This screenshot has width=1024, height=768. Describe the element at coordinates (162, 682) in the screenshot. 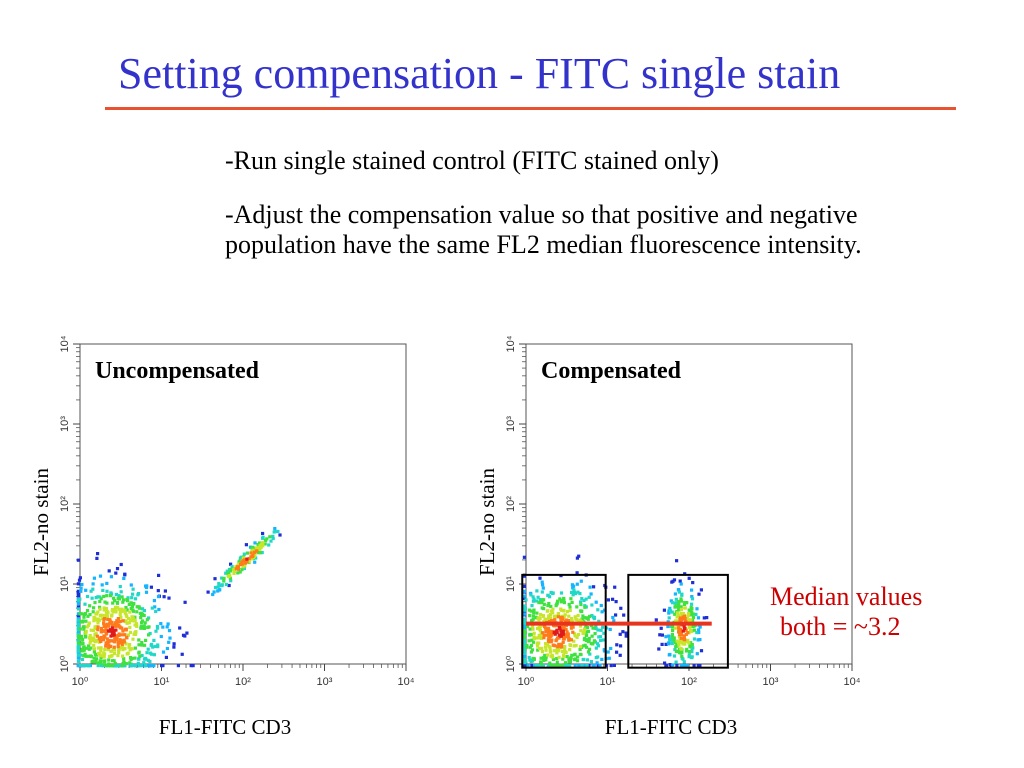

I see `x-tick-label: 10¹` at that location.